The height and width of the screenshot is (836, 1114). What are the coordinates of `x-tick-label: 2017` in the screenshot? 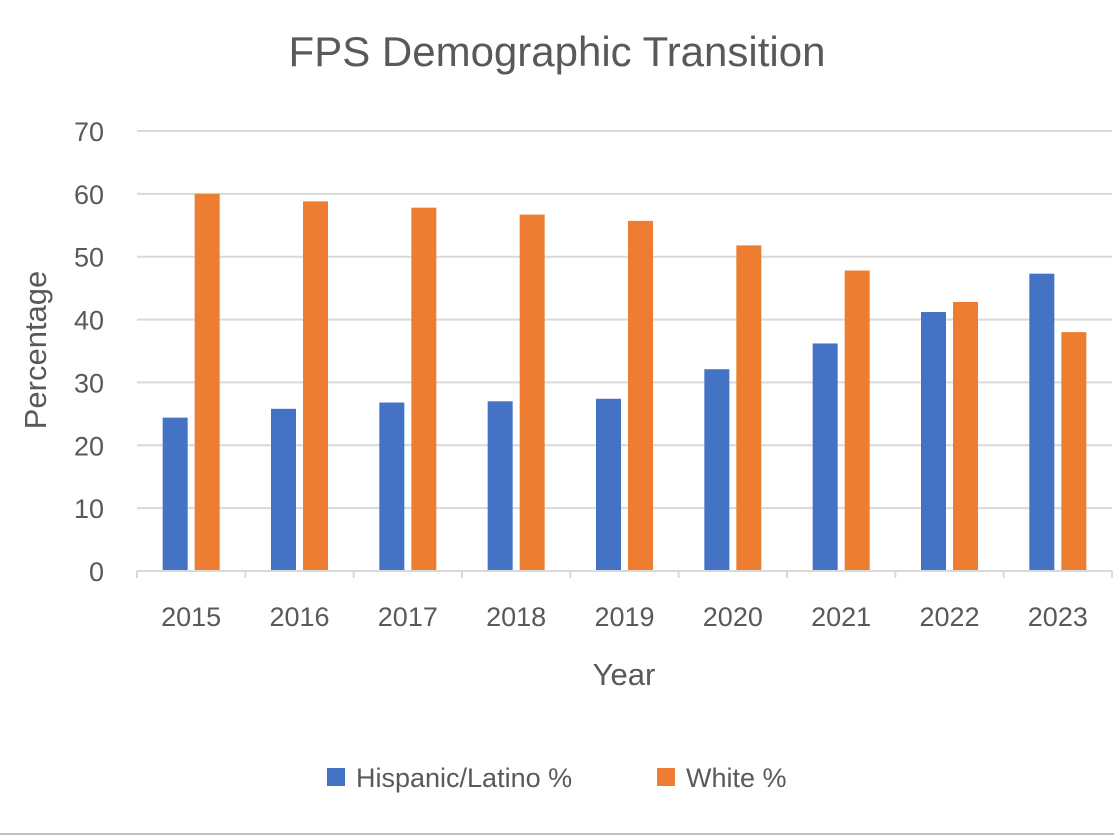 It's located at (408, 617).